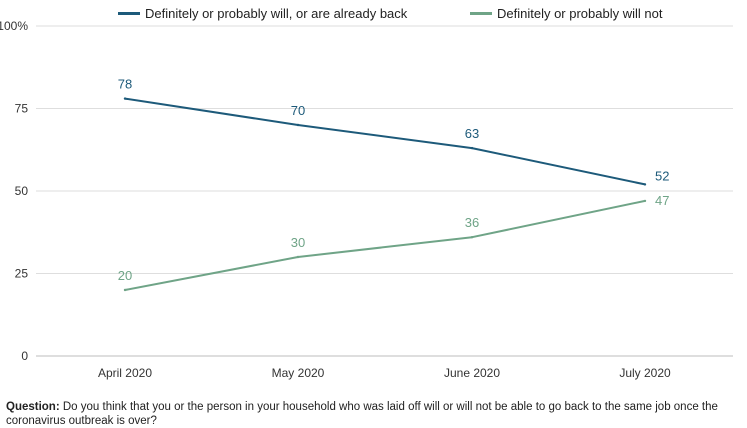 This screenshot has height=428, width=747. Describe the element at coordinates (645, 373) in the screenshot. I see `x-tick-label: July 2020` at that location.